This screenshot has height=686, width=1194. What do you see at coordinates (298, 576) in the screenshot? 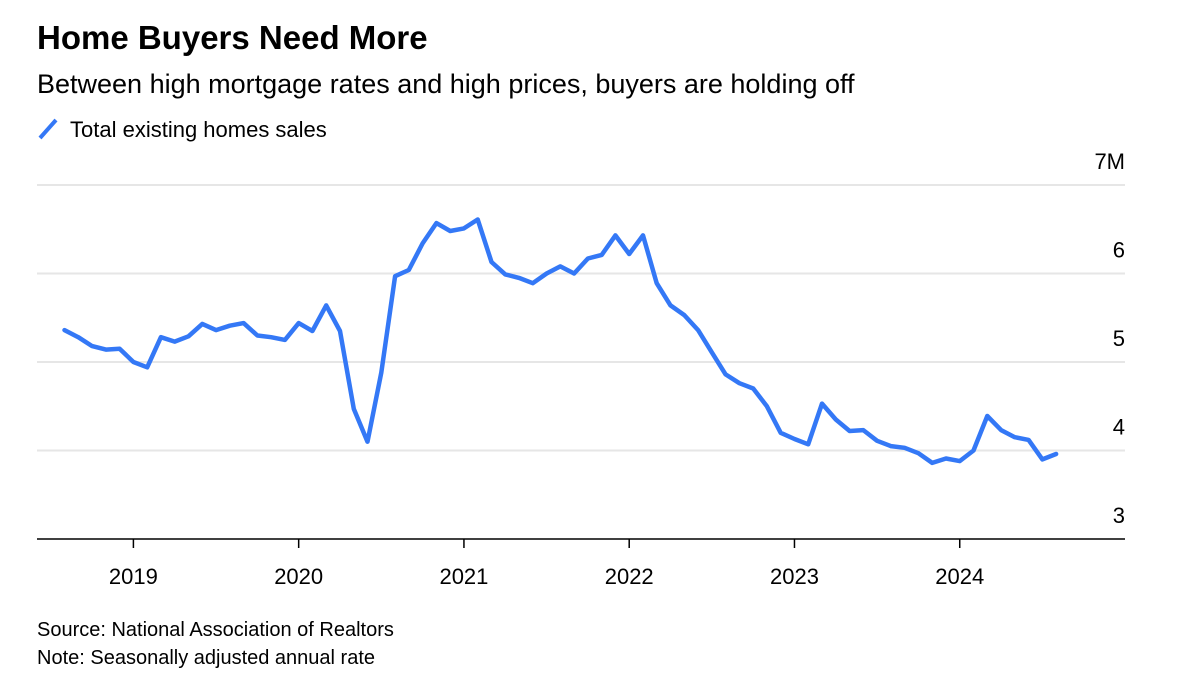
I see `x-tick-label: 2020` at bounding box center [298, 576].